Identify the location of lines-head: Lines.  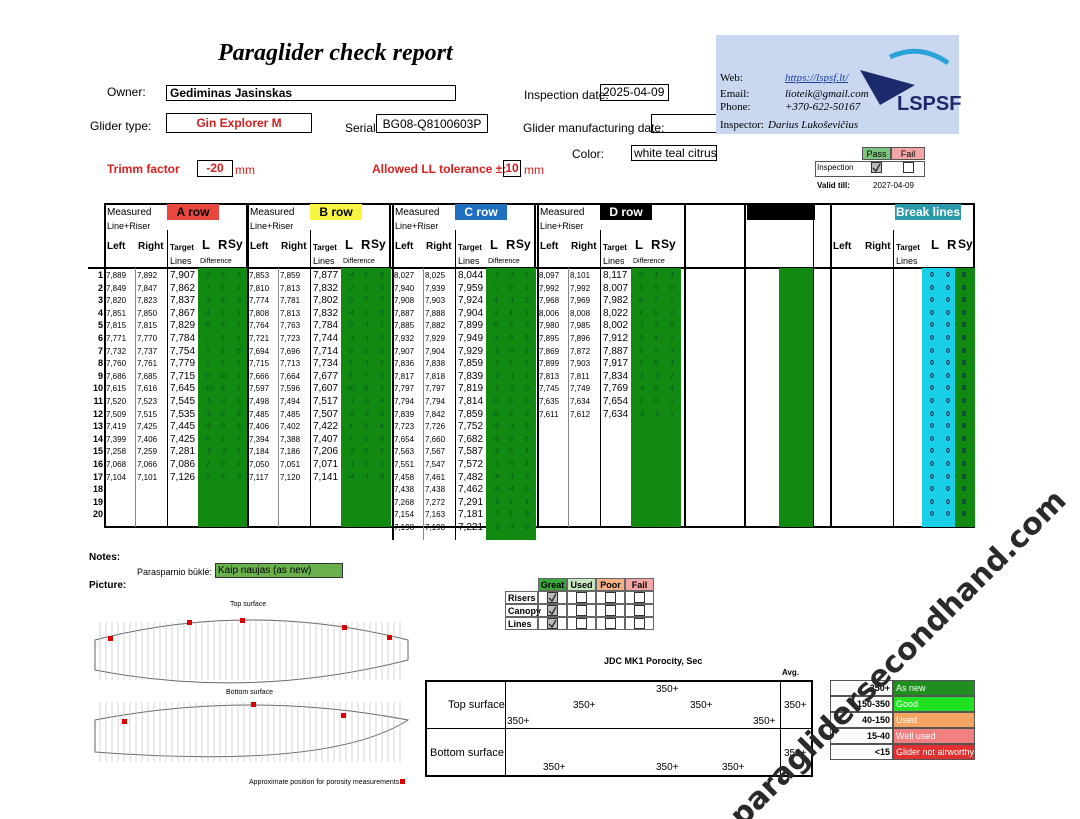
(181, 261).